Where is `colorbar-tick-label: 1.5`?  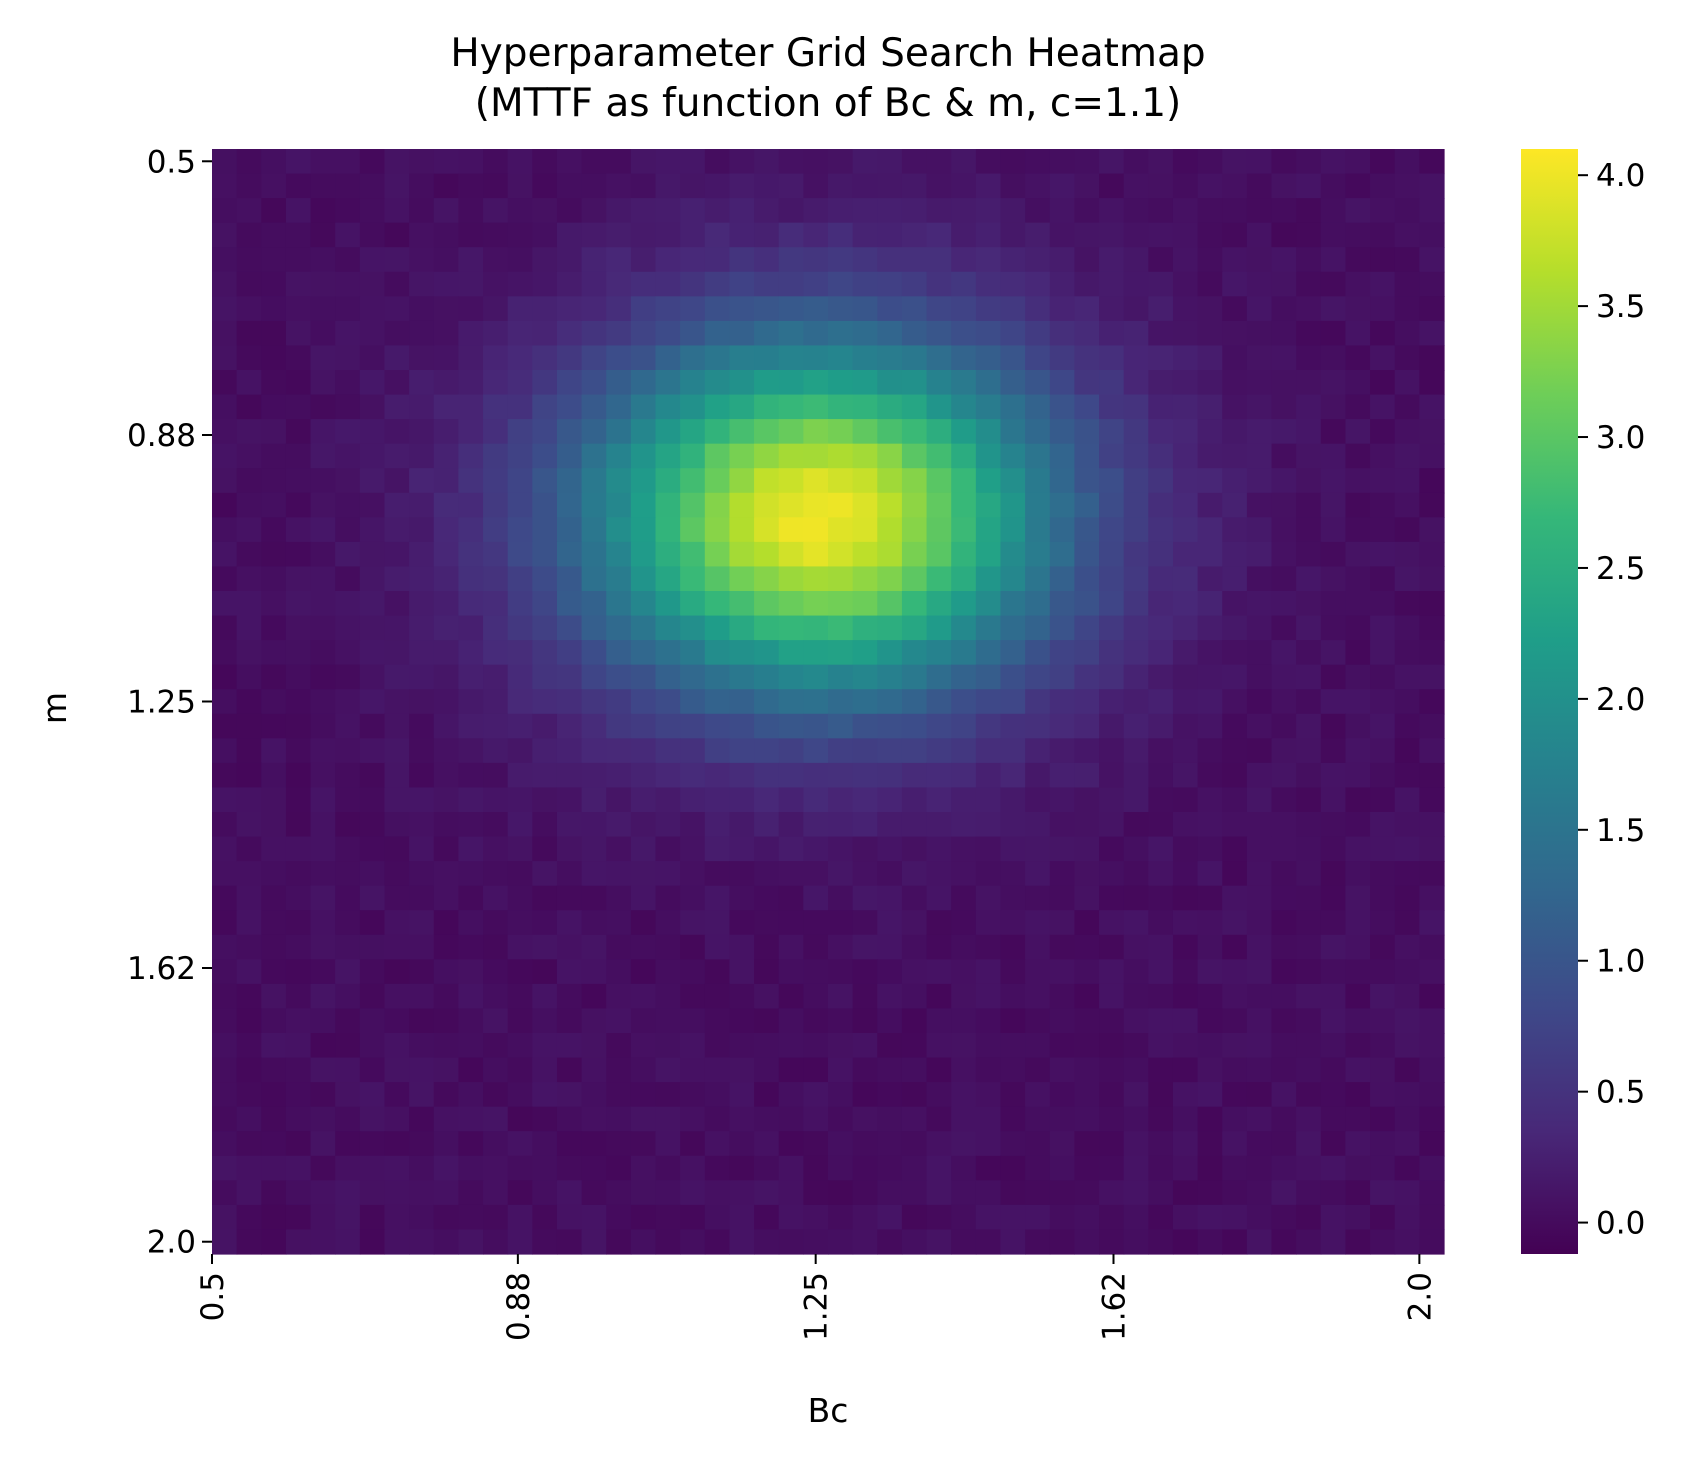 colorbar-tick-label: 1.5 is located at coordinates (1620, 831).